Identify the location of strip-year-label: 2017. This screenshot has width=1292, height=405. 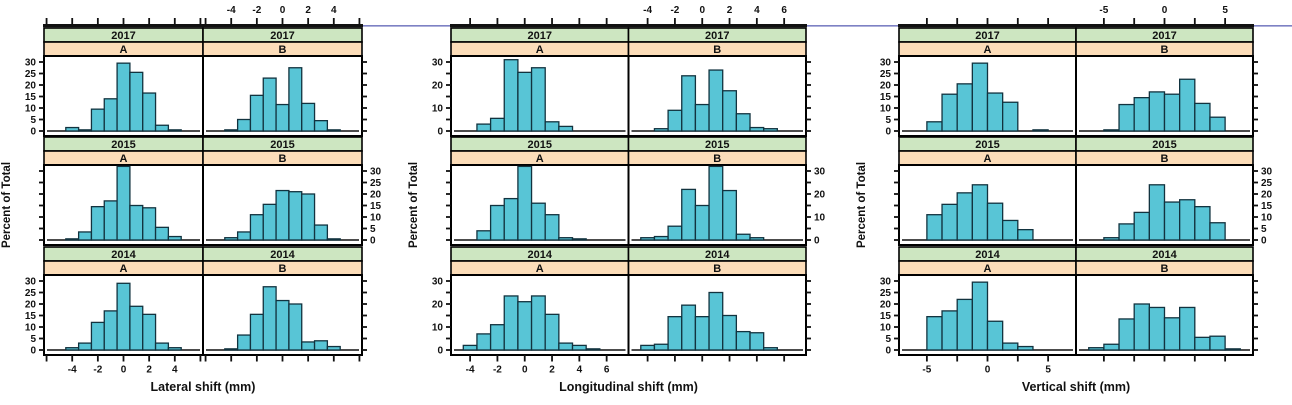
(540, 36).